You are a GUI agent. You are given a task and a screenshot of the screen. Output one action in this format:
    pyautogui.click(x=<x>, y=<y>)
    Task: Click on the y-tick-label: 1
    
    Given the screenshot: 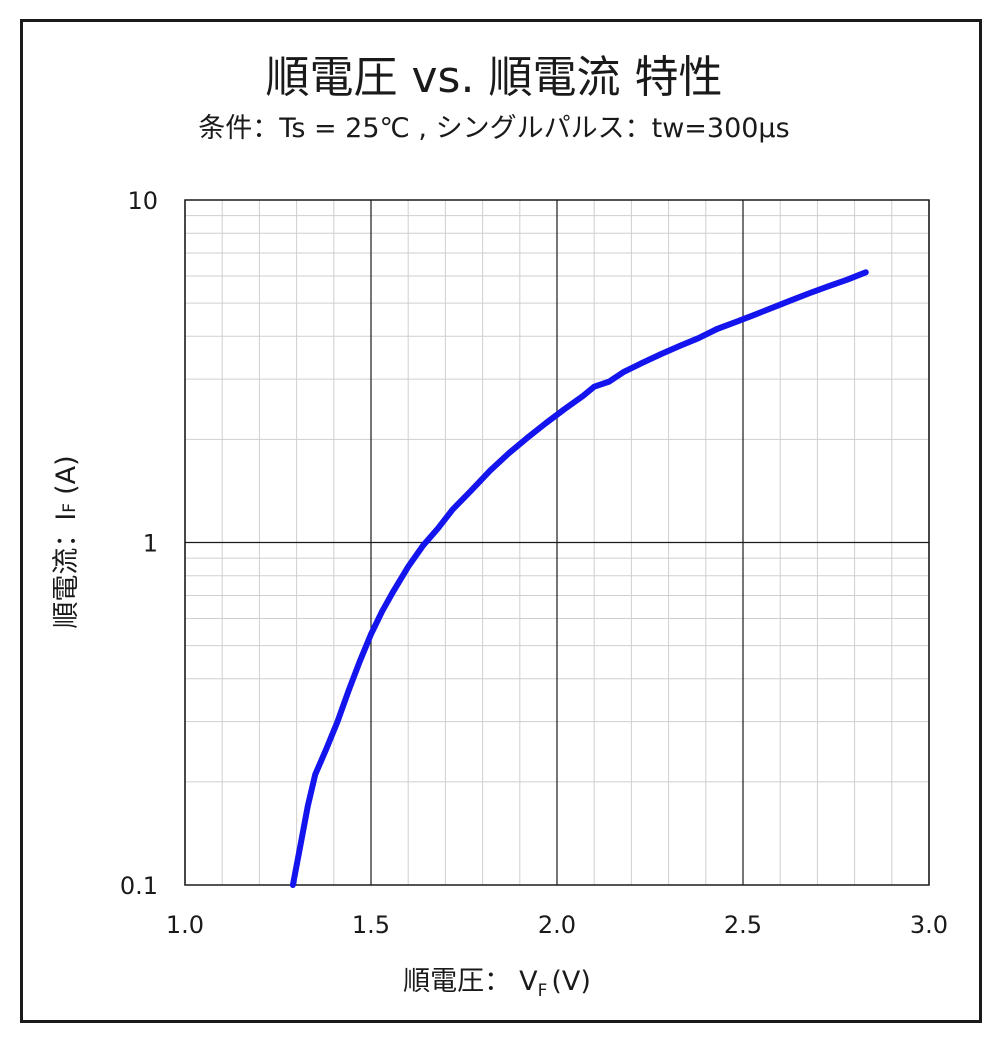 What is the action you would take?
    pyautogui.click(x=150, y=544)
    